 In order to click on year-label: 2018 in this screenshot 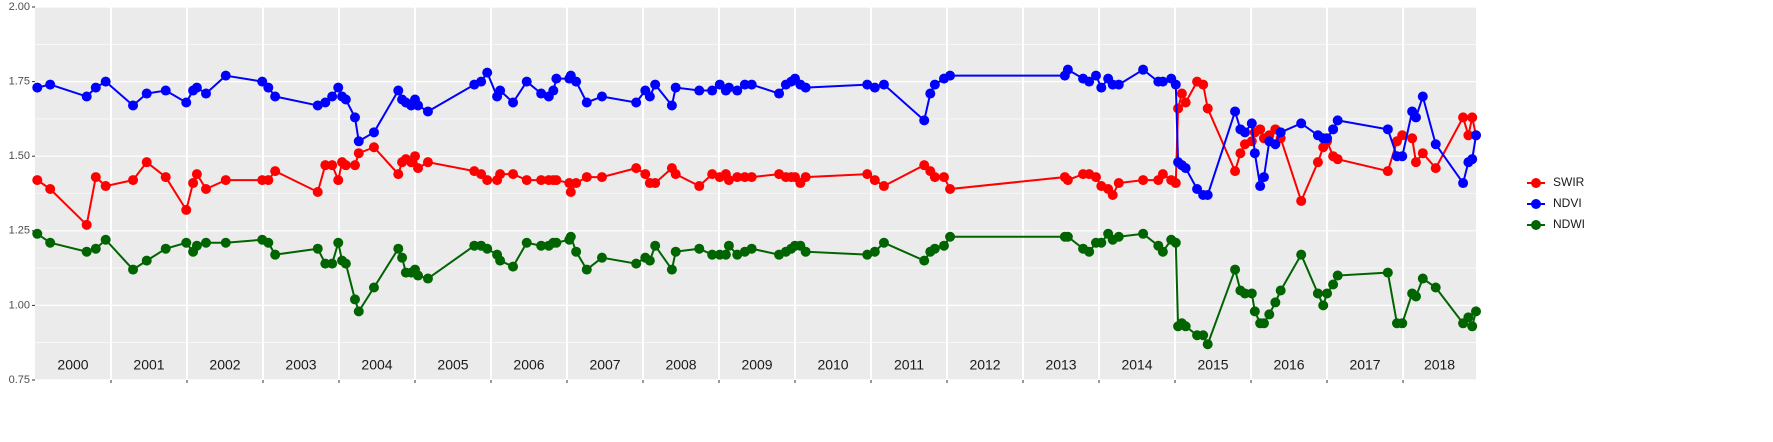, I will do `click(1439, 365)`.